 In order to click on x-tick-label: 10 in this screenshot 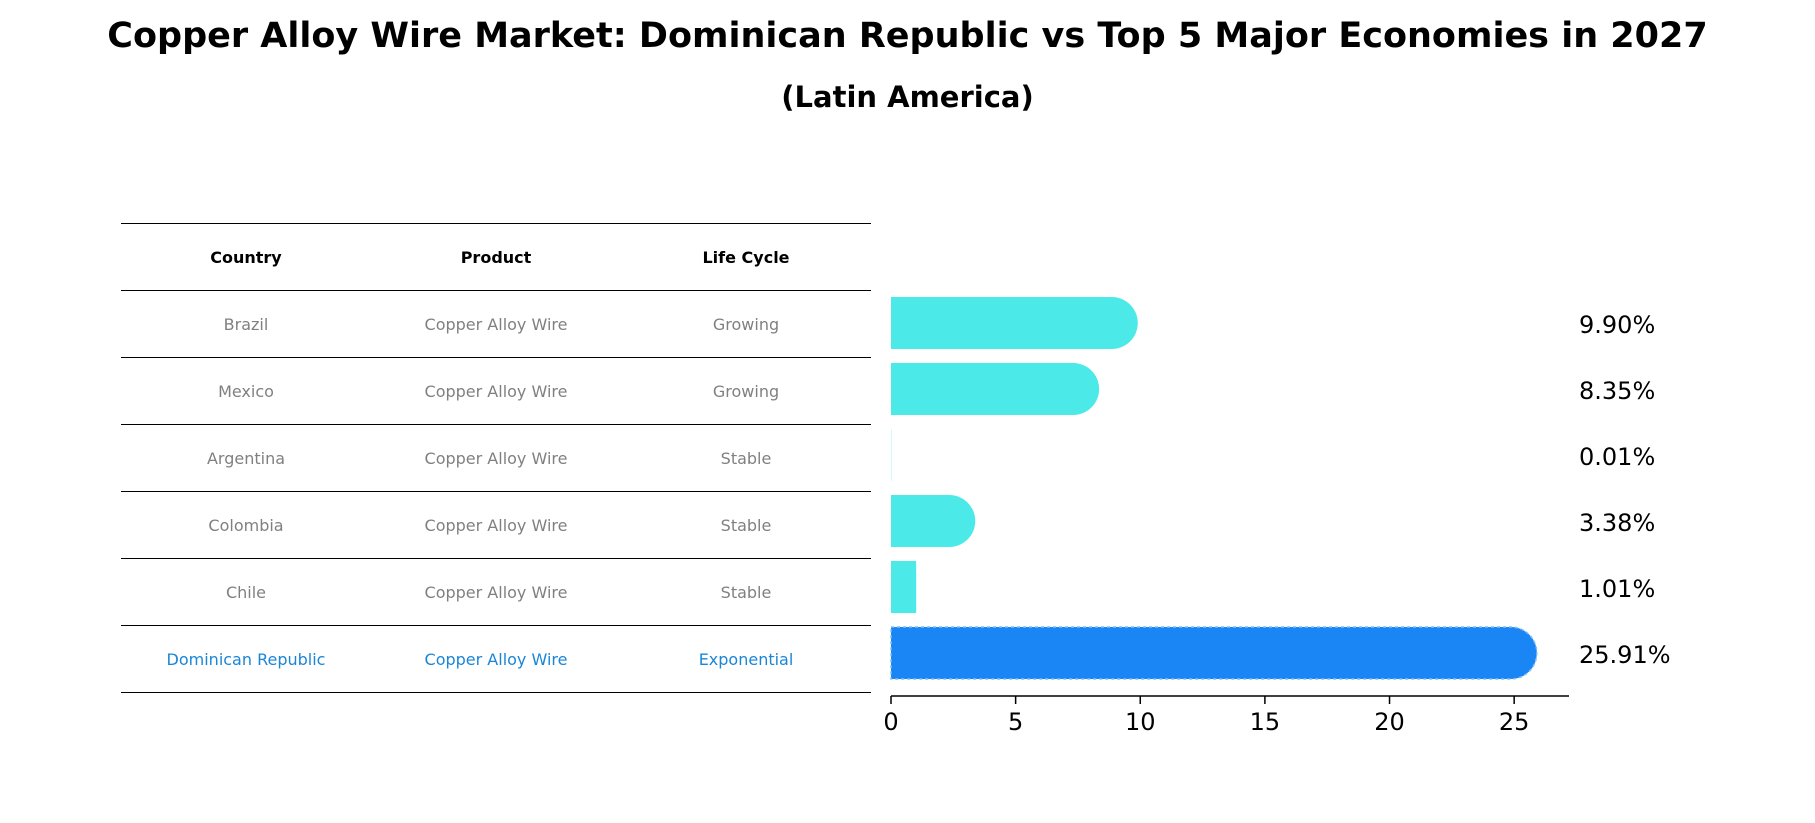, I will do `click(1140, 722)`.